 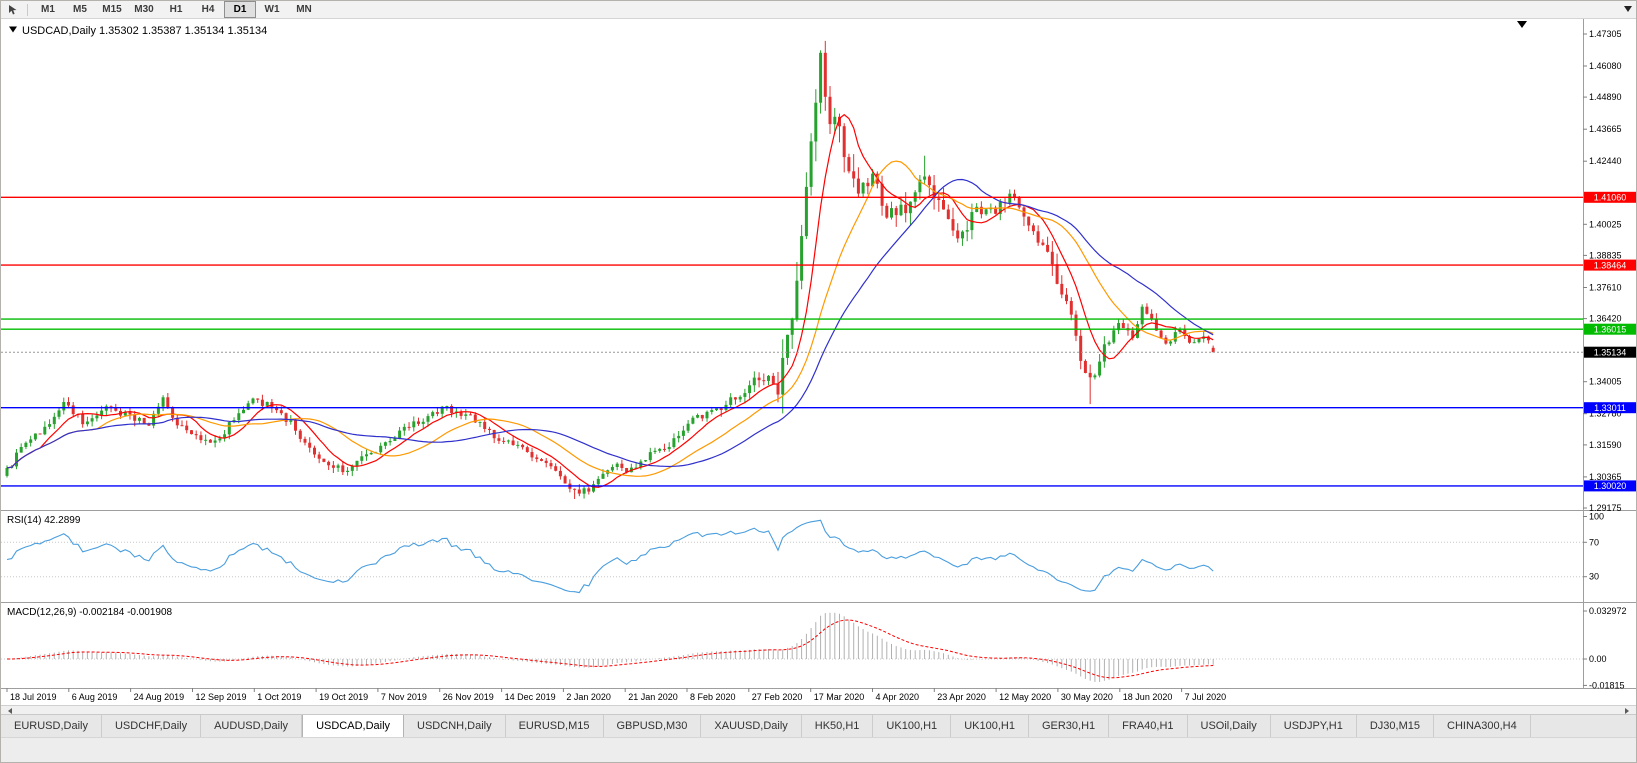 I want to click on cursor-icon, so click(x=14, y=10).